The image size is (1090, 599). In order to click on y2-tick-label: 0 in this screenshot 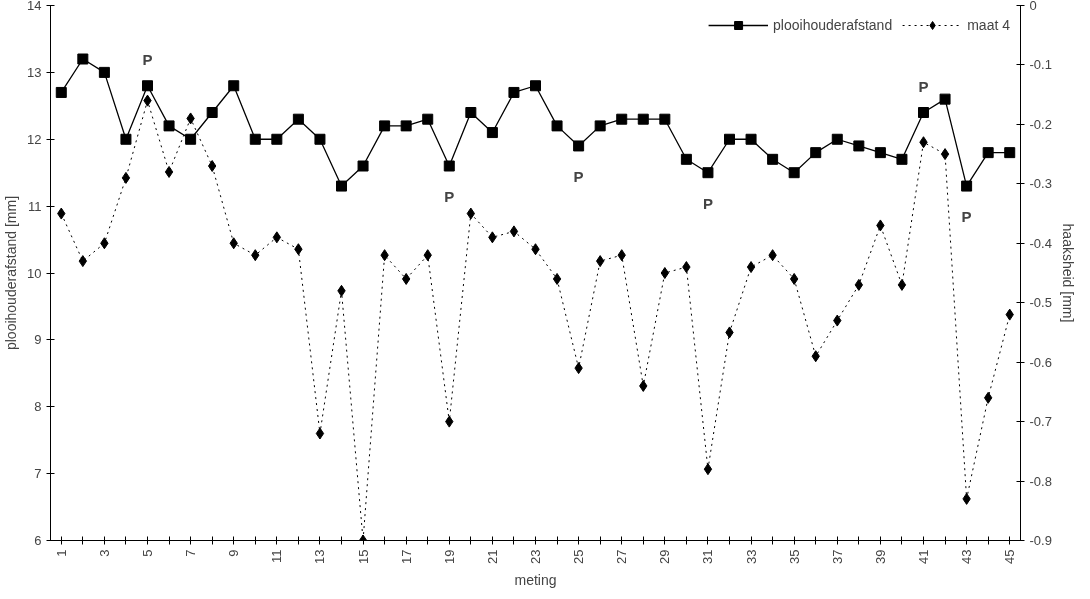, I will do `click(1033, 6)`.